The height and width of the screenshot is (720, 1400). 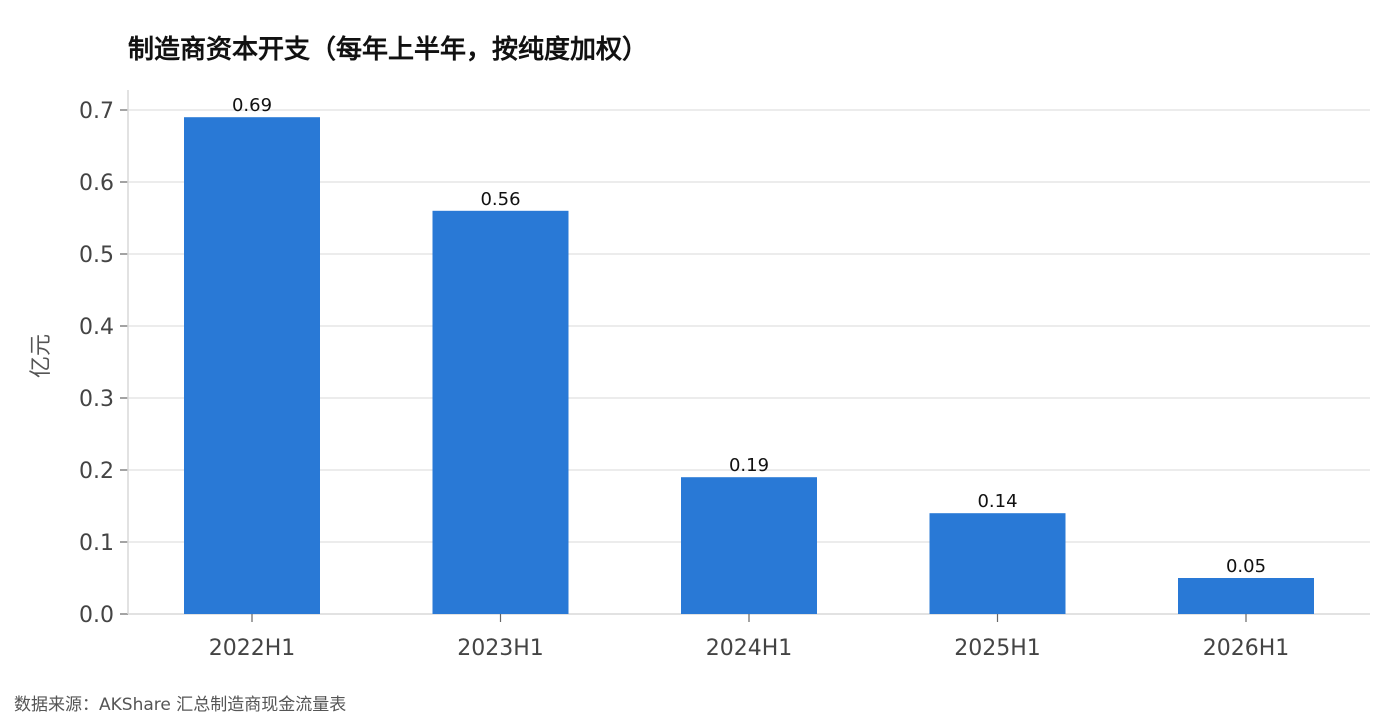 I want to click on y-tick-label: 0.6, so click(x=96, y=183).